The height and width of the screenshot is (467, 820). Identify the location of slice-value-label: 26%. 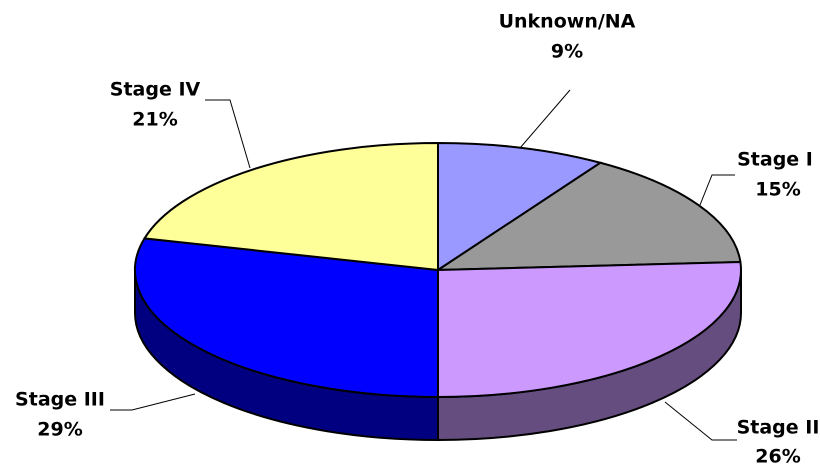
(777, 456).